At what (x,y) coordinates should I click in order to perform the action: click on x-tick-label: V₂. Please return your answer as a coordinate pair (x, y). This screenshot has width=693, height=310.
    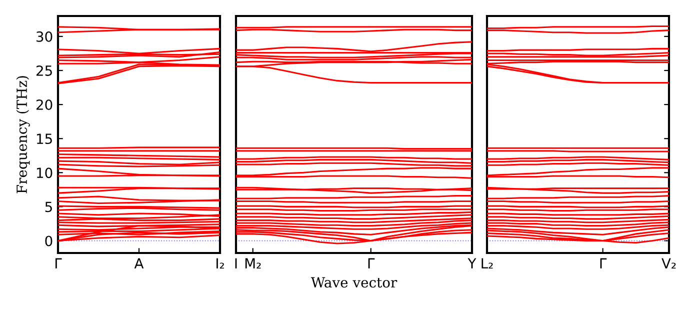
    Looking at the image, I should click on (669, 263).